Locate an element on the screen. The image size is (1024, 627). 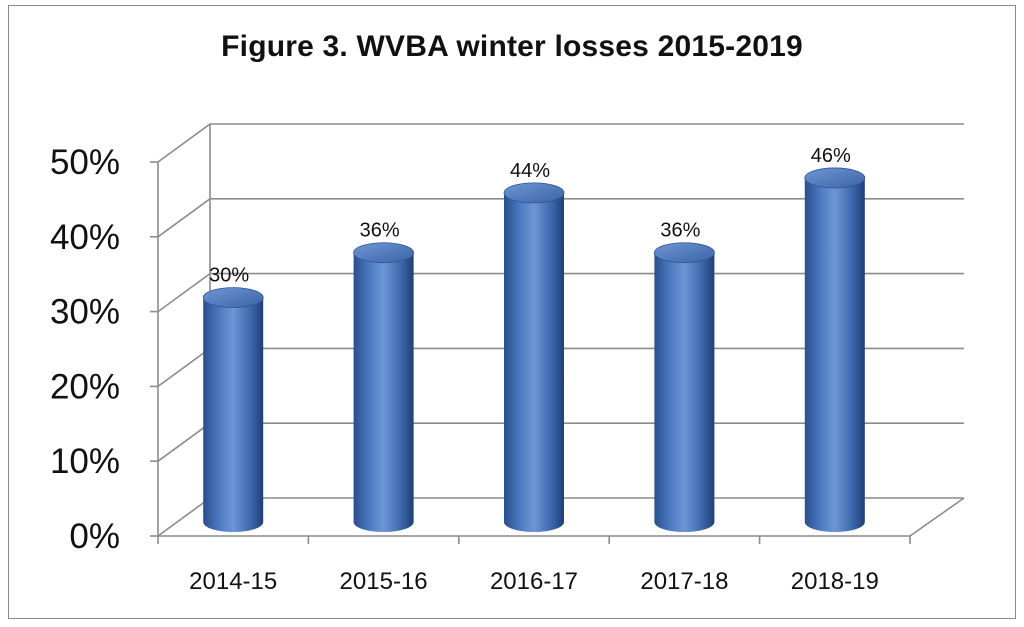
x-tick-label: 2016-17 is located at coordinates (534, 581).